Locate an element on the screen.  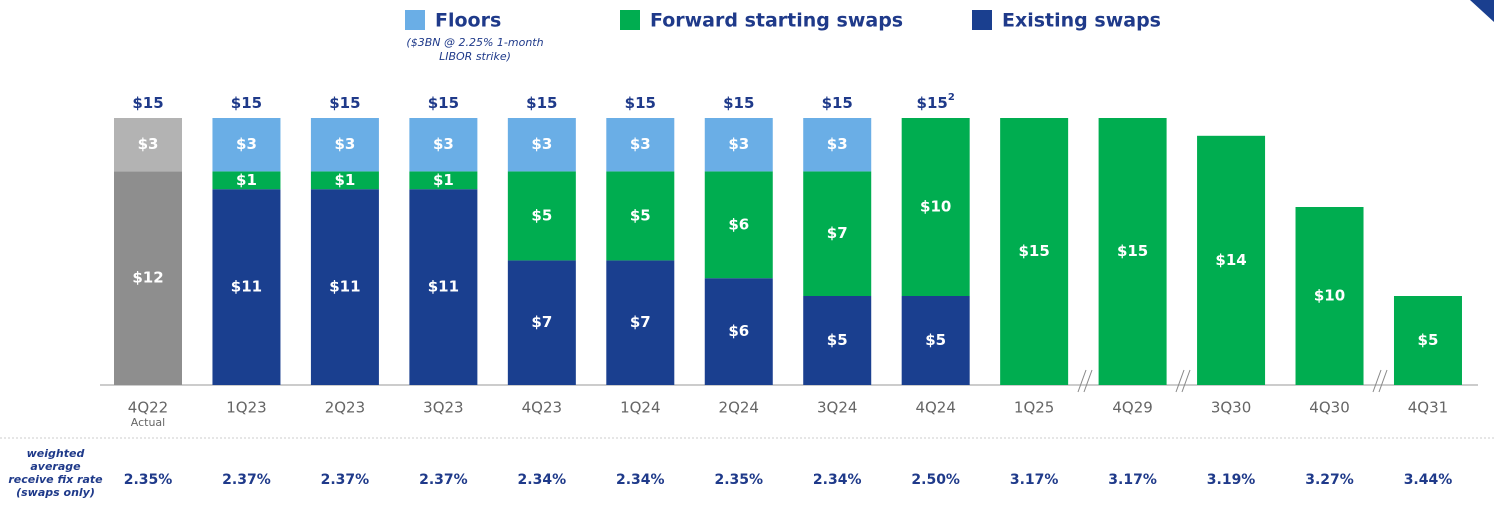
legend-label: Floors is located at coordinates (468, 21).